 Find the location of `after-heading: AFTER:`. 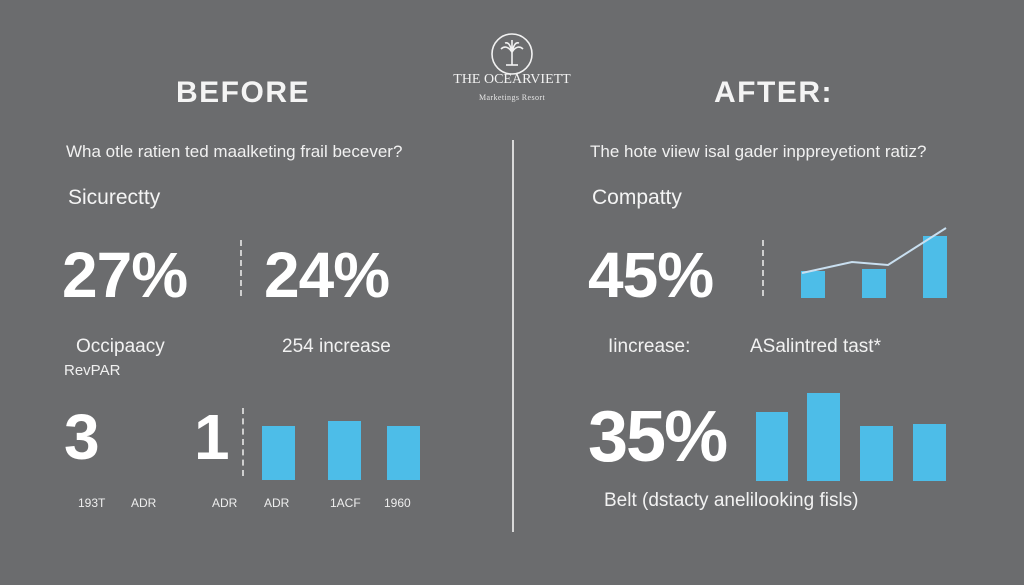

after-heading: AFTER: is located at coordinates (773, 92).